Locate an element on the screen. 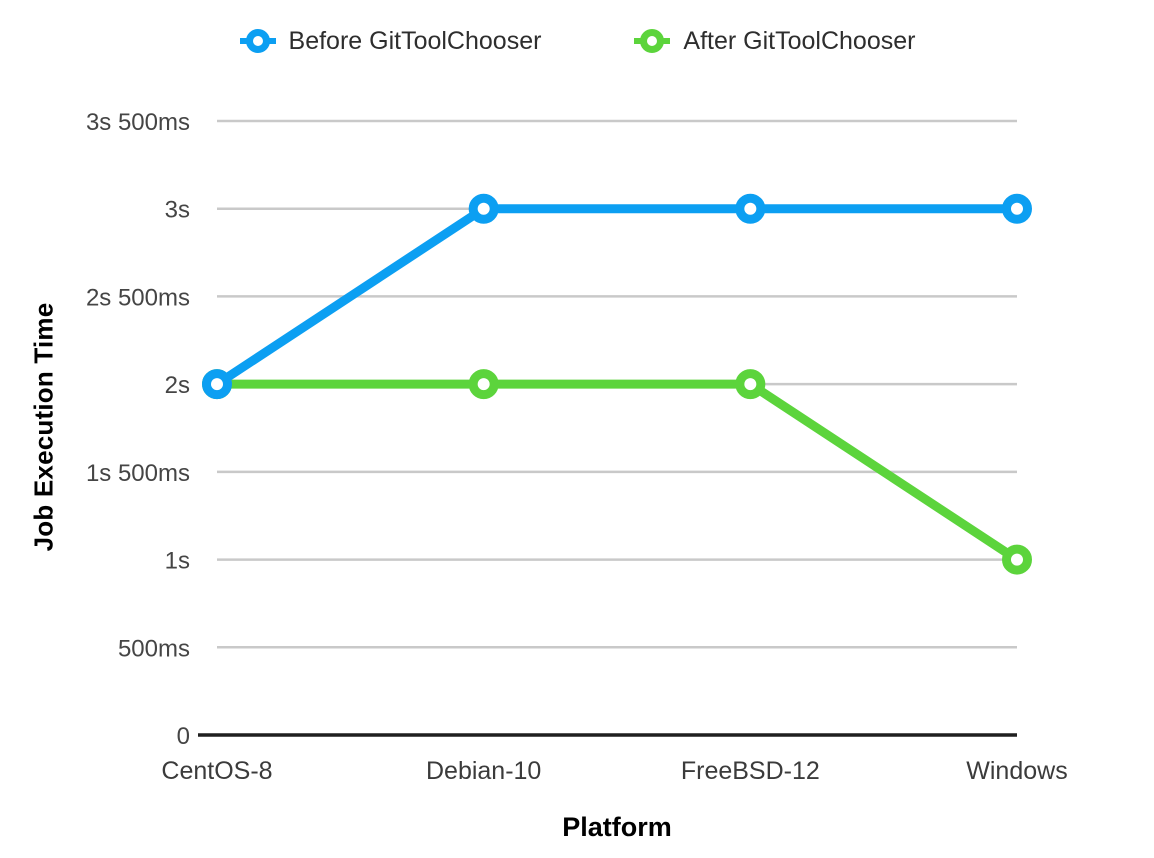 The image size is (1154, 858). x-category-label: Windows is located at coordinates (1016, 771).